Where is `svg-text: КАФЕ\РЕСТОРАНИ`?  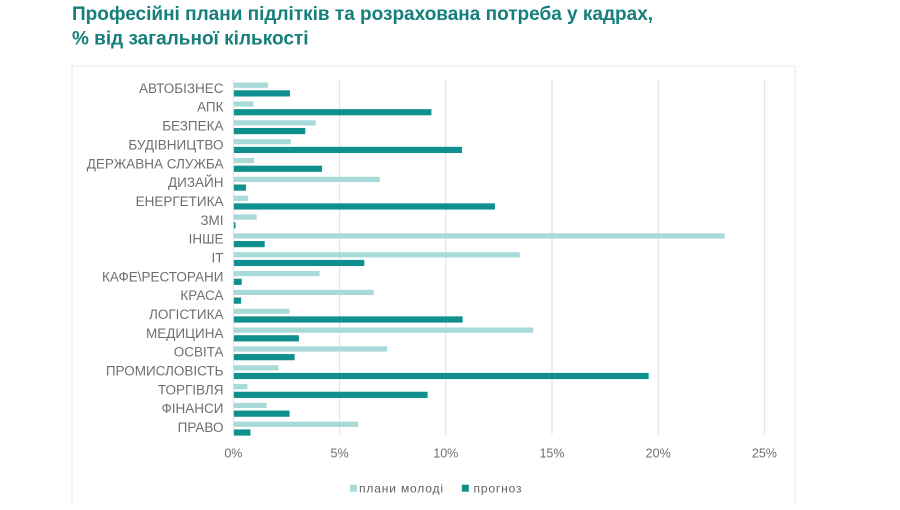
svg-text: КАФЕ\РЕСТОРАНИ is located at coordinates (162, 276).